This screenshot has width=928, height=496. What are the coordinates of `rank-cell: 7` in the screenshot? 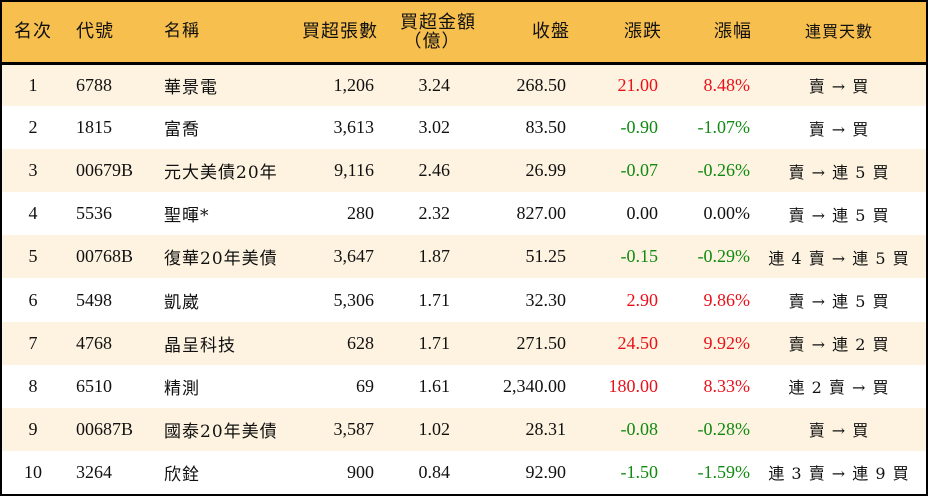 It's located at (33, 342).